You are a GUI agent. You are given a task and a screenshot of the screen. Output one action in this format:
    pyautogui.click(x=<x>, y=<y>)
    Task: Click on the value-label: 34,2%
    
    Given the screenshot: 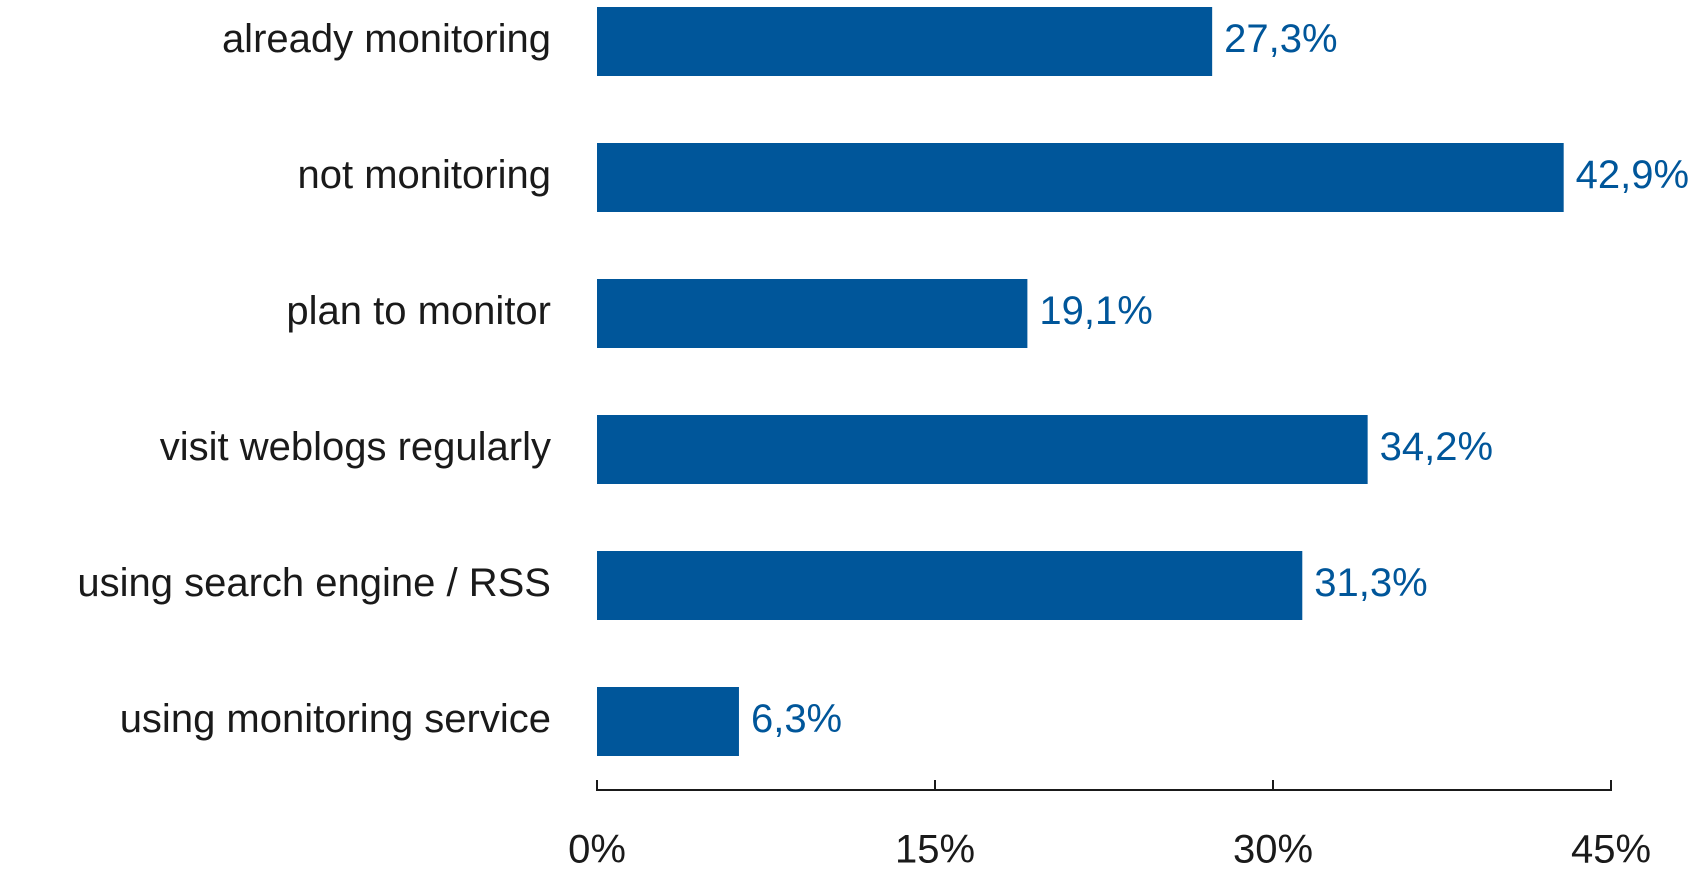 What is the action you would take?
    pyautogui.click(x=1436, y=447)
    